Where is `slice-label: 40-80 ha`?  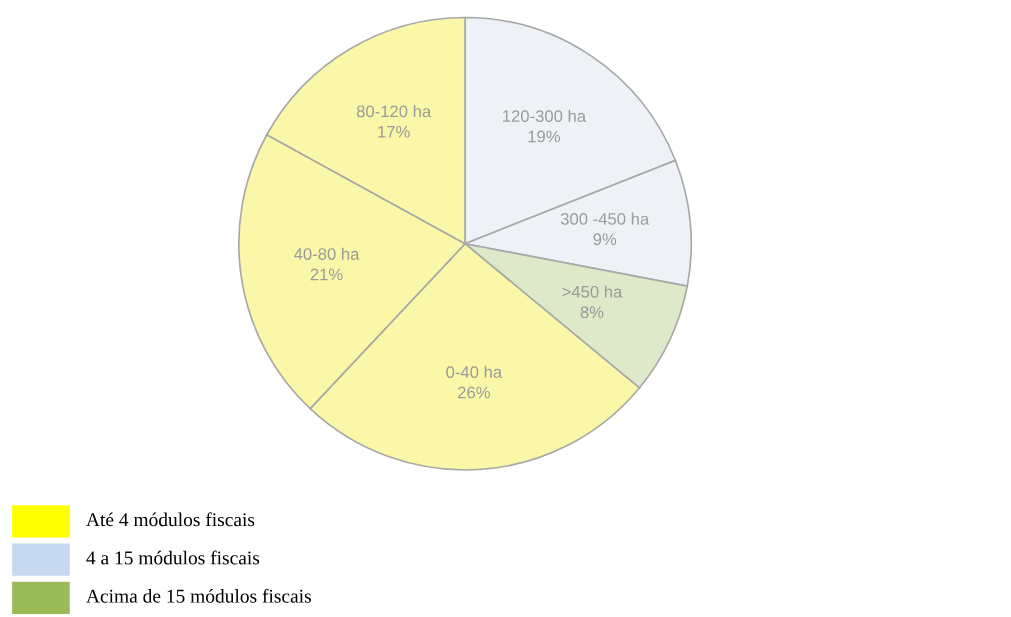 slice-label: 40-80 ha is located at coordinates (327, 253).